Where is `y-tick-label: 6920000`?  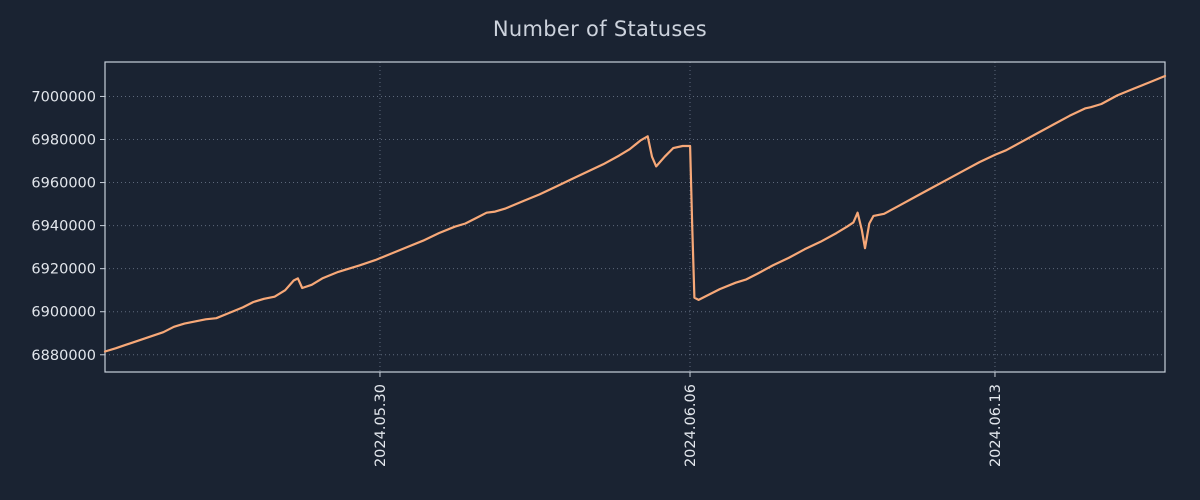
y-tick-label: 6920000 is located at coordinates (63, 270).